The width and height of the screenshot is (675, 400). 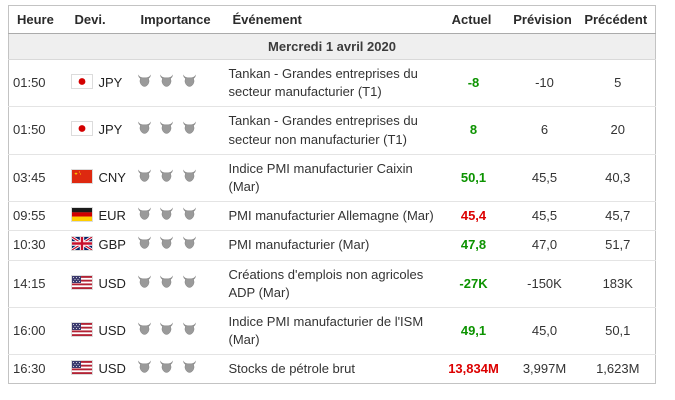 I want to click on actual-value: 13,834M, so click(x=473, y=369).